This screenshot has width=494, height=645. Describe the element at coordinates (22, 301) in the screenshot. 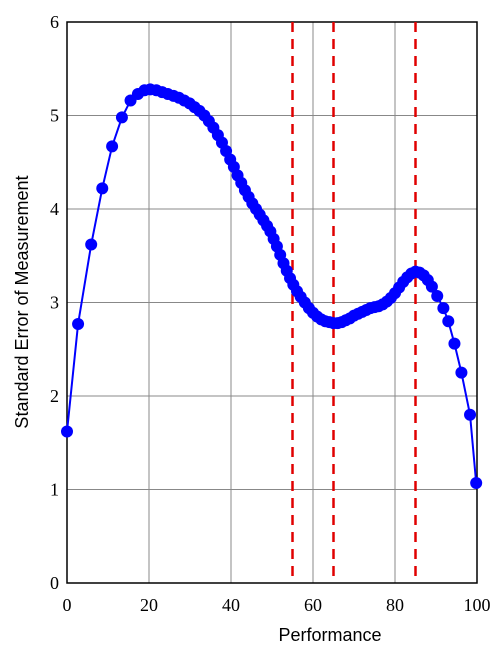

I see `y-axis-label: Standard Error of Measurement` at that location.